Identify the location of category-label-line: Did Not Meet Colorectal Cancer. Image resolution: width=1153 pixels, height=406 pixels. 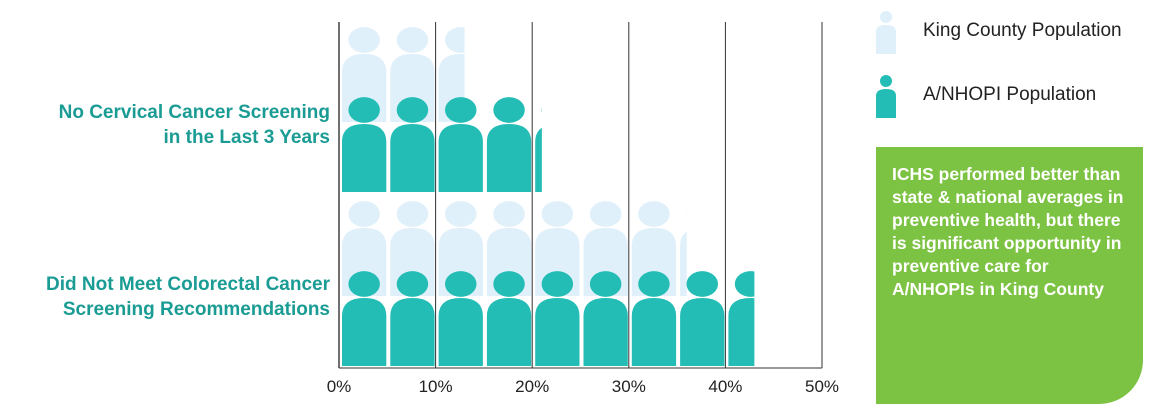
(188, 284).